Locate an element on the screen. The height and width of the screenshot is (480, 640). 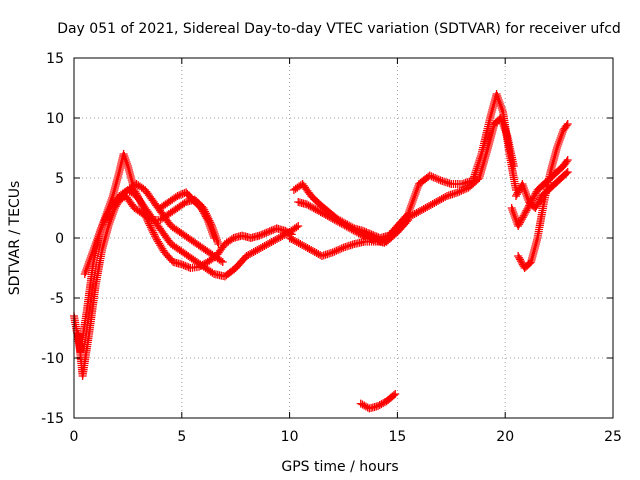
y-tick-label: -5 is located at coordinates (57, 299).